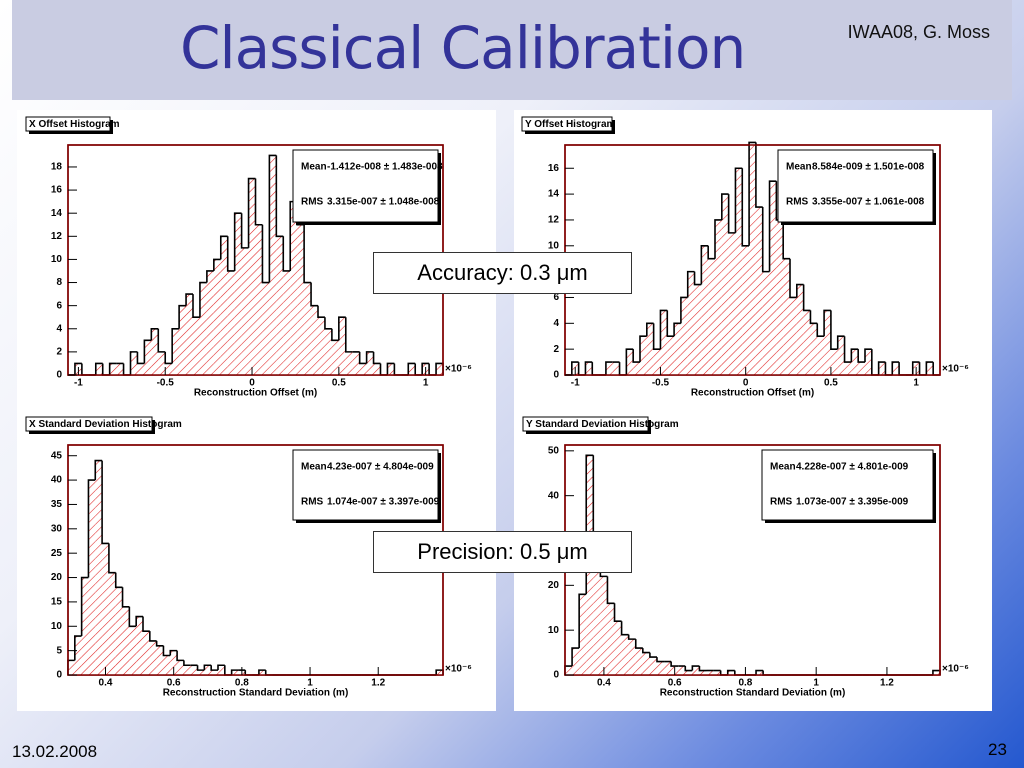 The image size is (1024, 768). Describe the element at coordinates (106, 683) in the screenshot. I see `x-tick-label: 0.4` at that location.